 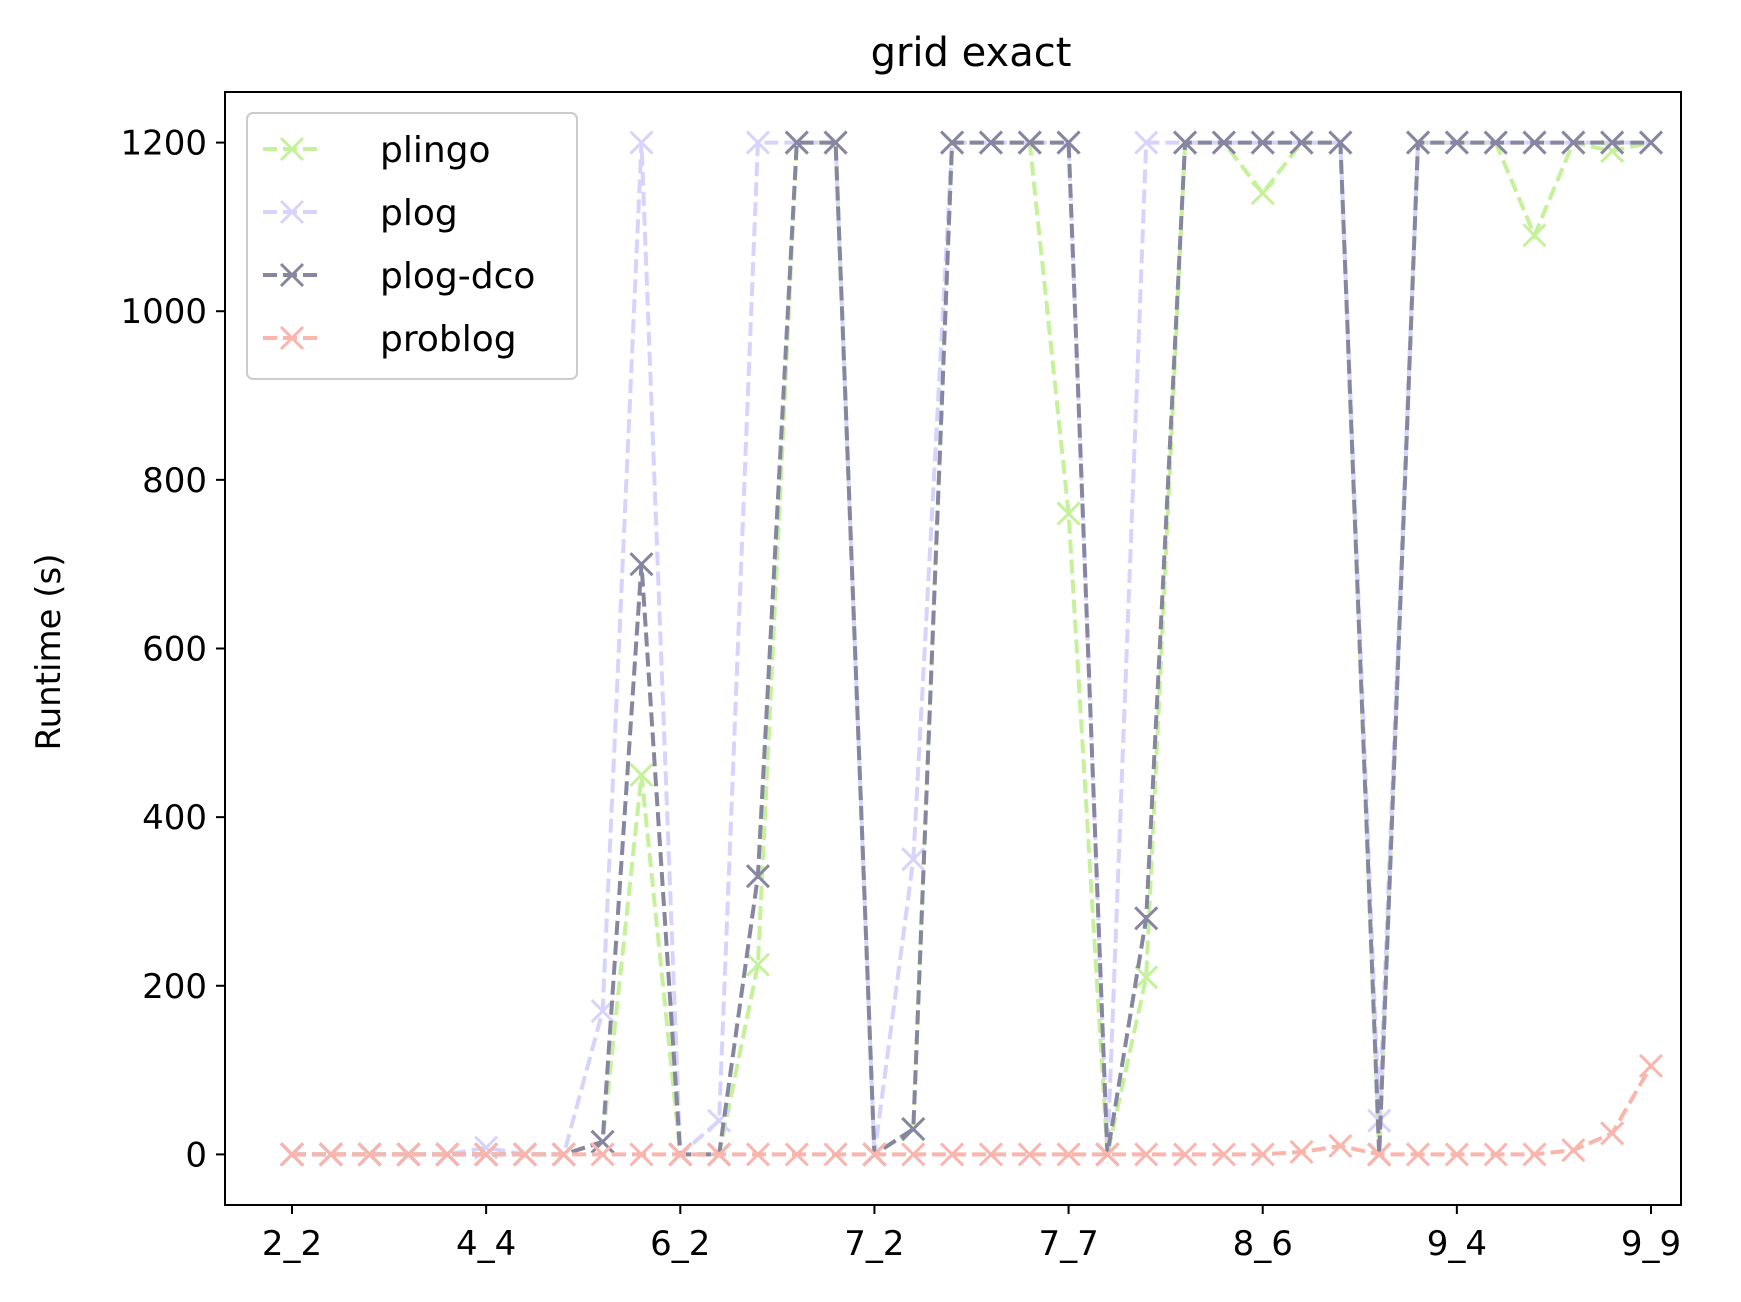 I want to click on legend-label: plingo, so click(x=435, y=150).